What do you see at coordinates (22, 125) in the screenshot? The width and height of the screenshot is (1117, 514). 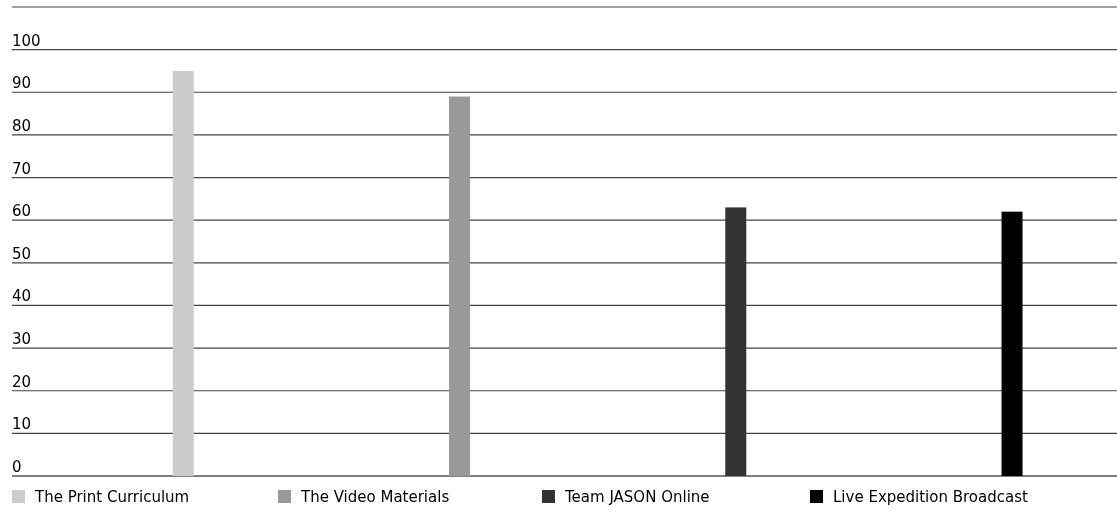 I see `y-tick-label: 80` at bounding box center [22, 125].